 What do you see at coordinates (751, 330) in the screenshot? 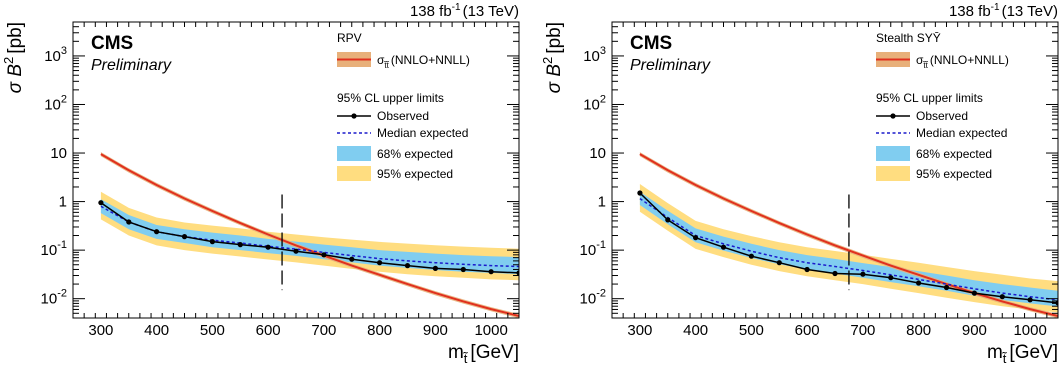
I see `x-tick-label: 500` at bounding box center [751, 330].